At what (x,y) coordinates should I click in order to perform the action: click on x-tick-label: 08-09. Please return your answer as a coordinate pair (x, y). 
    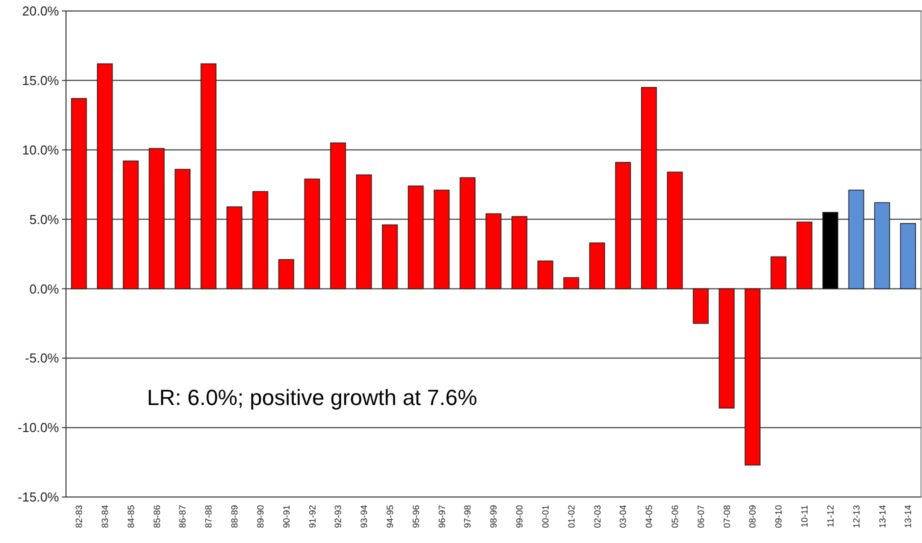
    Looking at the image, I should click on (753, 516).